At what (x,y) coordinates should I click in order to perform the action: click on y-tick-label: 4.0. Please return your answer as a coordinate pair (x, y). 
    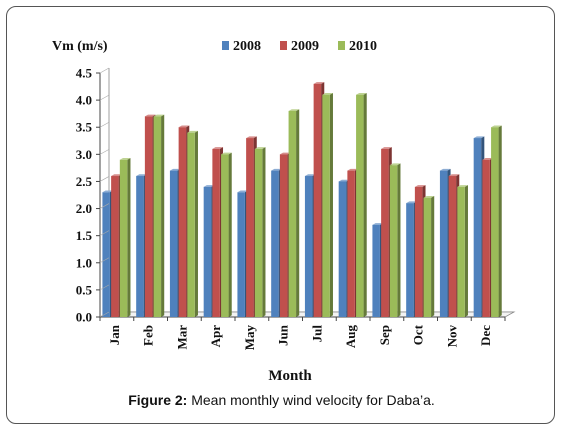
    Looking at the image, I should click on (84, 100).